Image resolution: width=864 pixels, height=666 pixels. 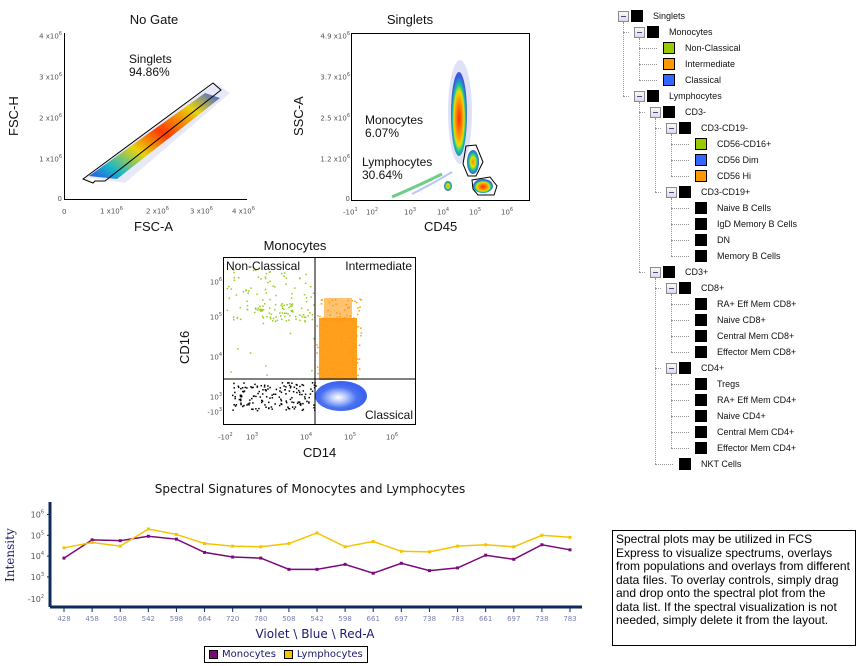 What do you see at coordinates (37, 535) in the screenshot?
I see `y-tick-label: 10⁵` at bounding box center [37, 535].